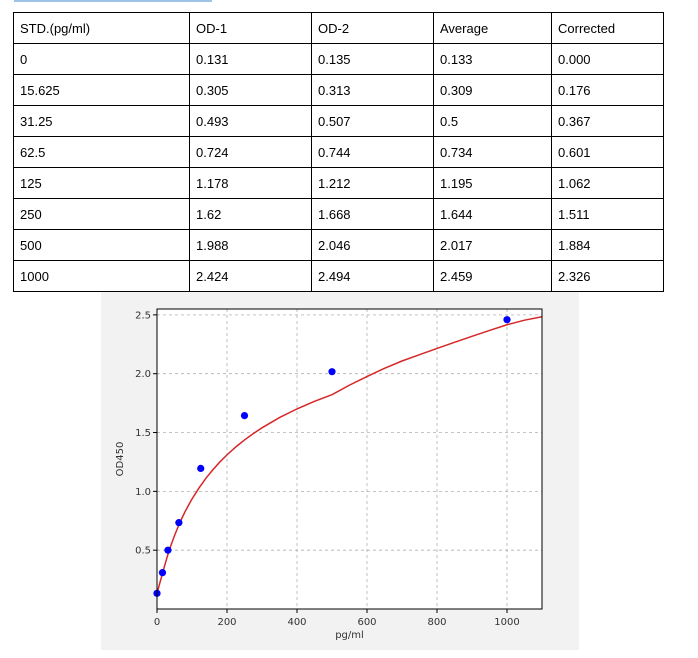 The image size is (698, 658). I want to click on table-cell: 0.135, so click(372, 59).